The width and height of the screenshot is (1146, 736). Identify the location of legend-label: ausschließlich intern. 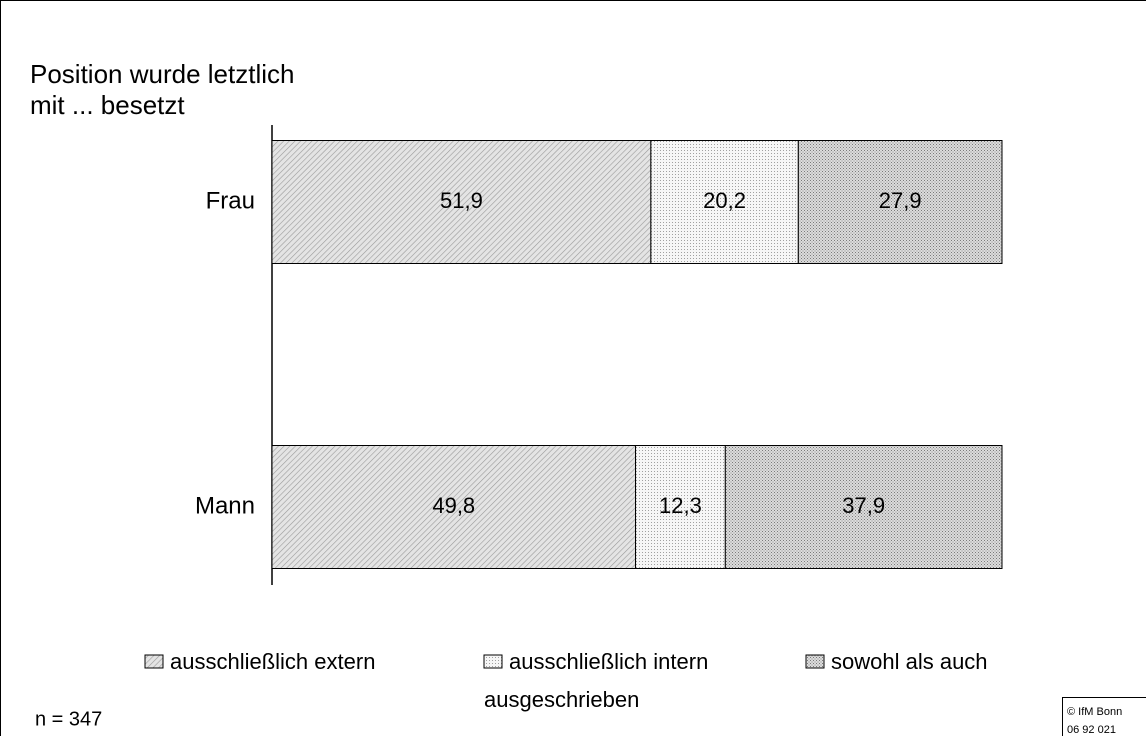
(608, 661).